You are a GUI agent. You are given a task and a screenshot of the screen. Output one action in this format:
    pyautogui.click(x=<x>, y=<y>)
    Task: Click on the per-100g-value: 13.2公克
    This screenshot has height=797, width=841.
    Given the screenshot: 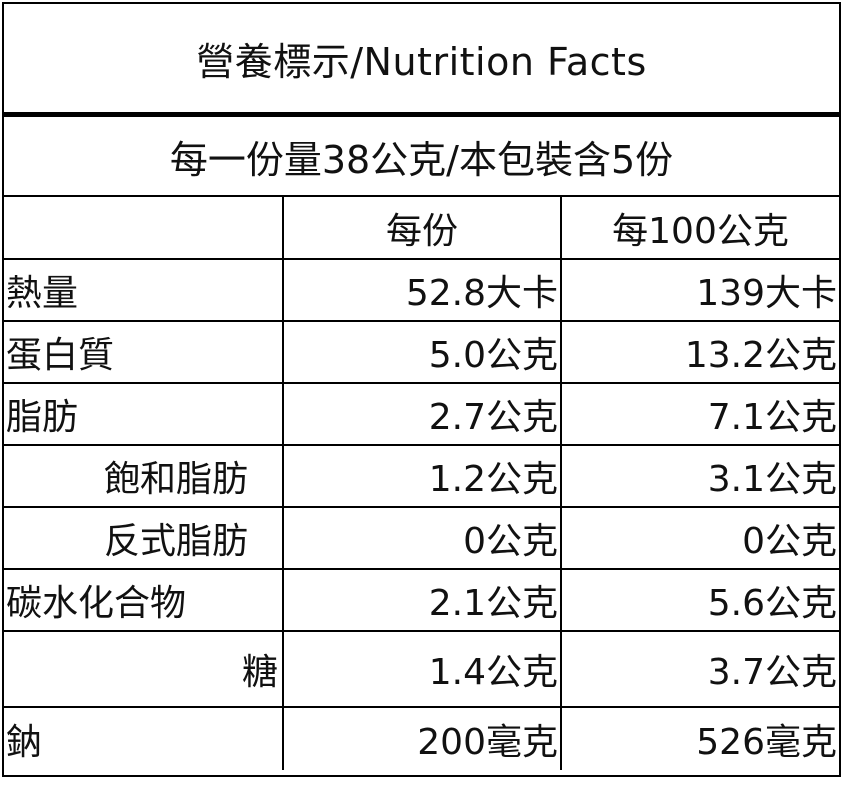 What is the action you would take?
    pyautogui.click(x=700, y=351)
    